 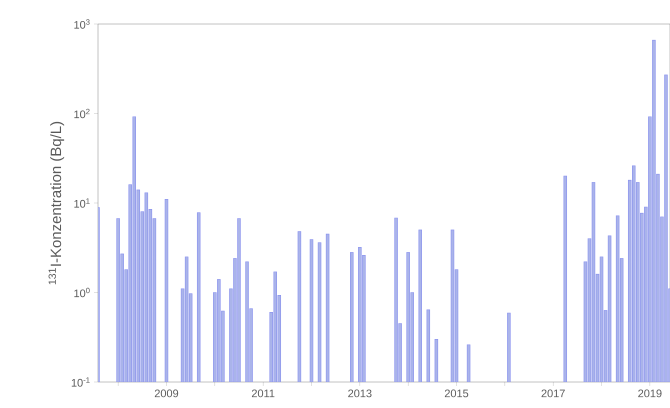 What do you see at coordinates (650, 394) in the screenshot?
I see `x-tick-label: 2019` at bounding box center [650, 394].